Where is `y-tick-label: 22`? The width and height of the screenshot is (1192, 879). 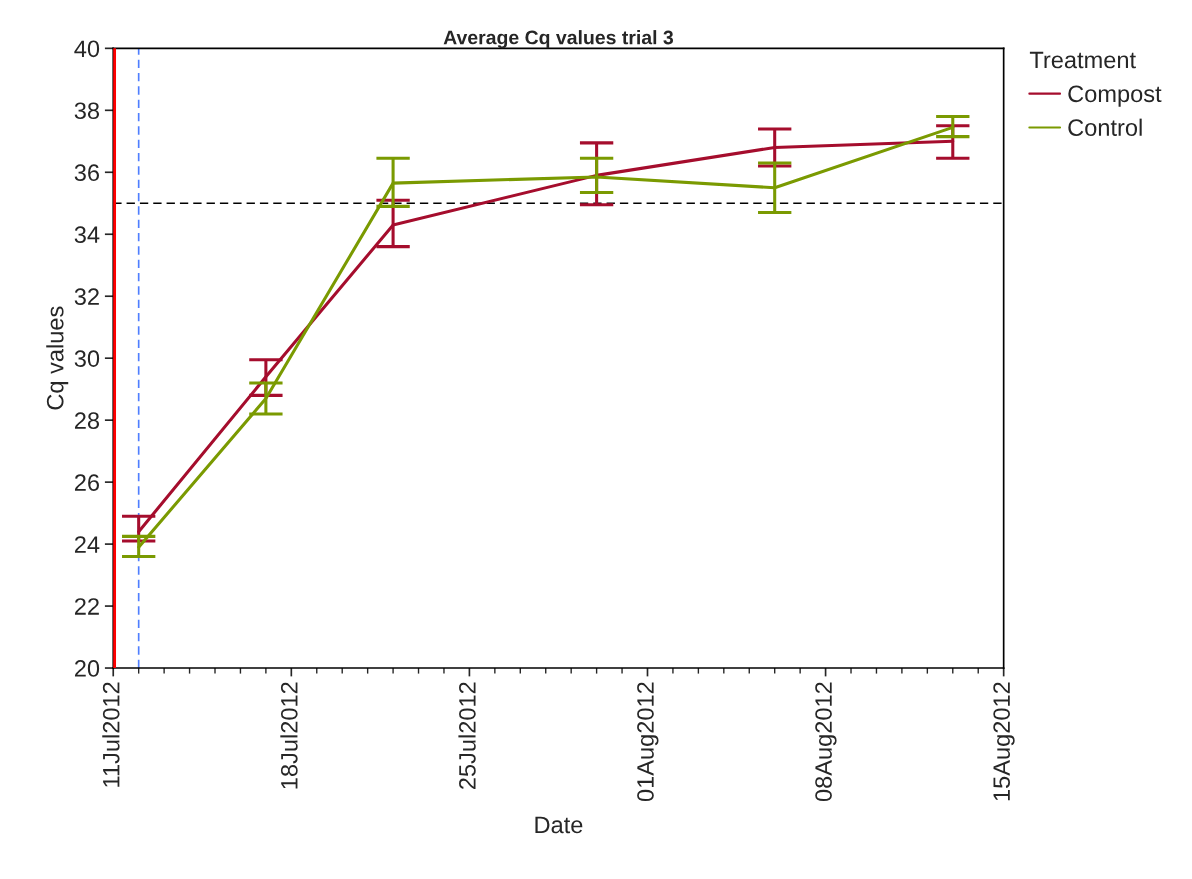 y-tick-label: 22 is located at coordinates (86, 606).